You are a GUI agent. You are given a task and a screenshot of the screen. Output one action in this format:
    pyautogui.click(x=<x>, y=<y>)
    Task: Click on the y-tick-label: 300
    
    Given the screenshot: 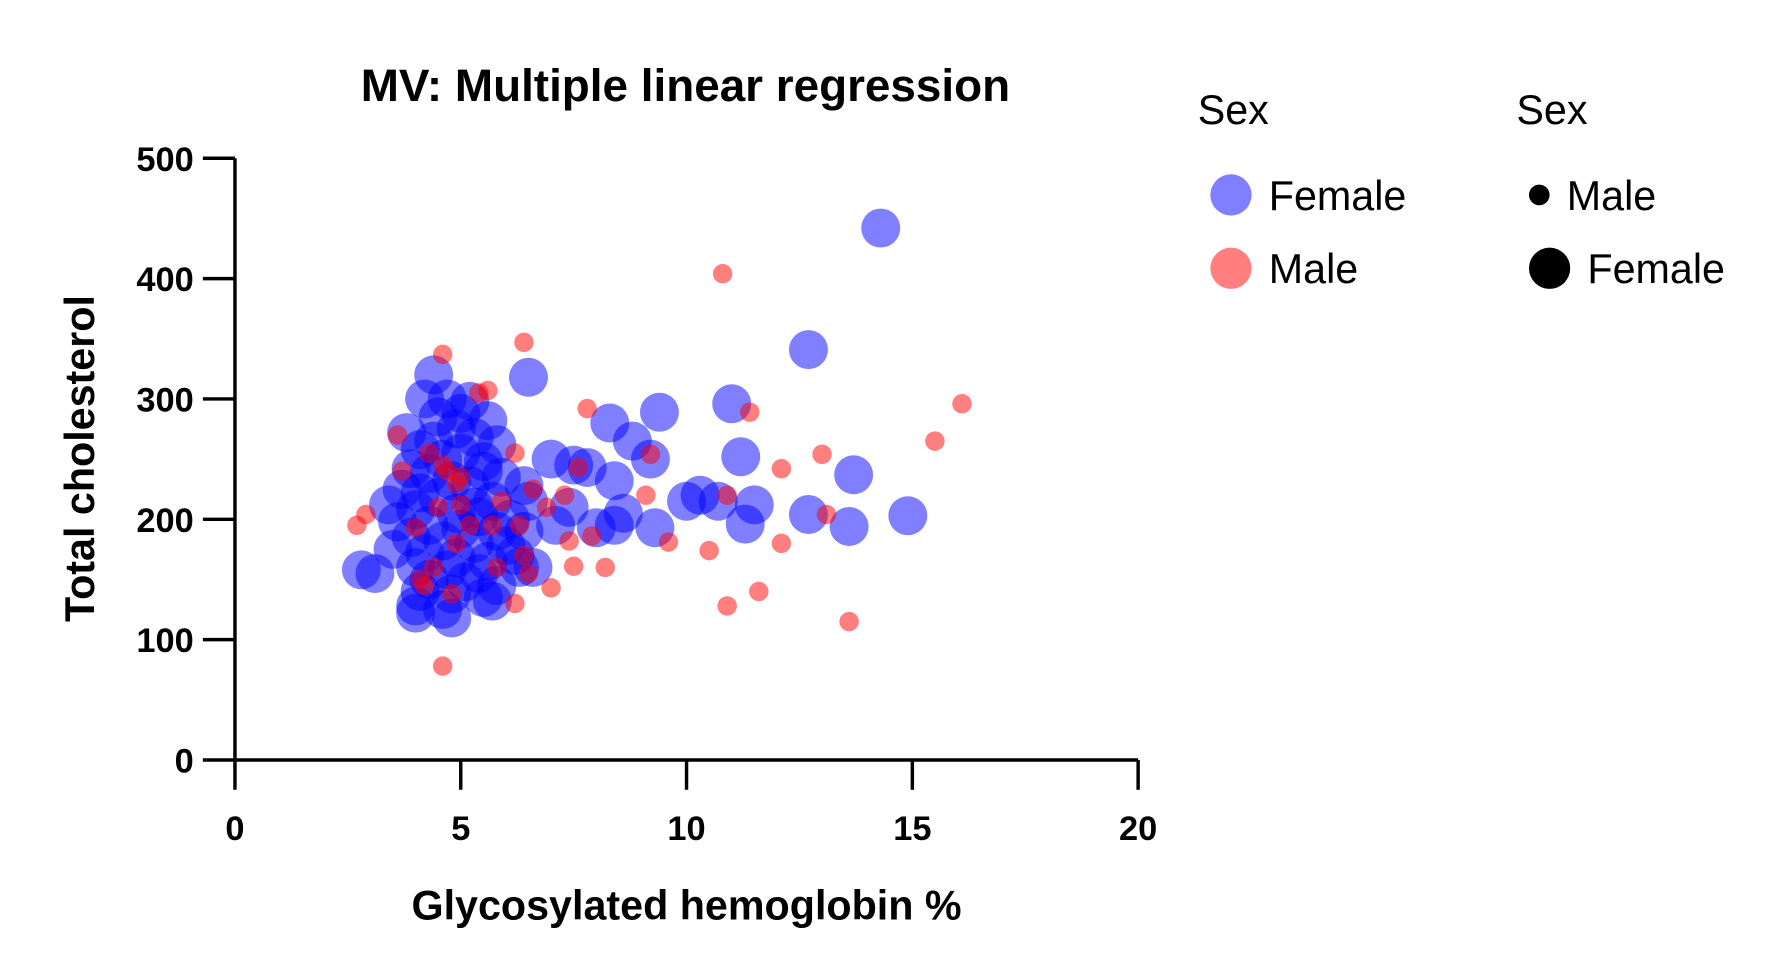 What is the action you would take?
    pyautogui.click(x=164, y=401)
    